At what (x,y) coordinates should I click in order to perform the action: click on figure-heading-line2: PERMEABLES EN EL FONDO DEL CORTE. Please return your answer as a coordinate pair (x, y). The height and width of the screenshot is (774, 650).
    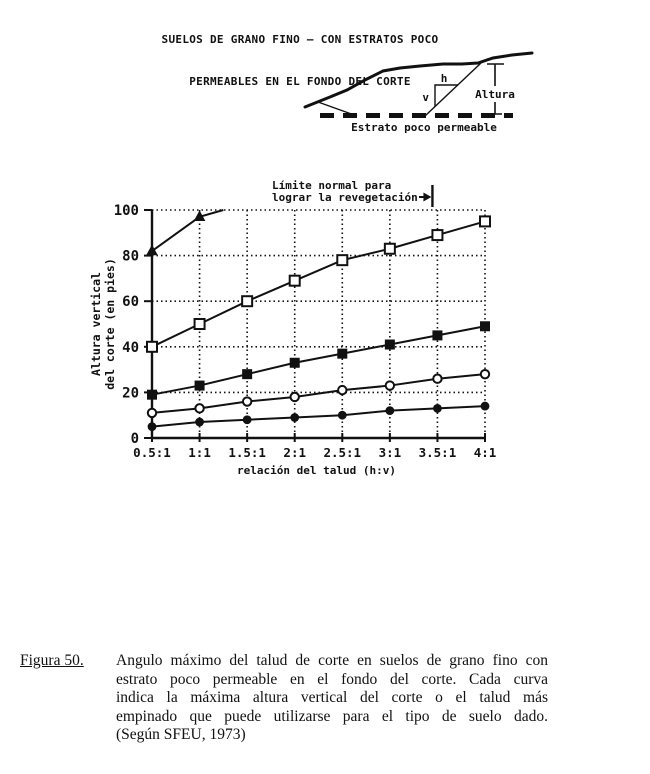
    Looking at the image, I should click on (300, 81).